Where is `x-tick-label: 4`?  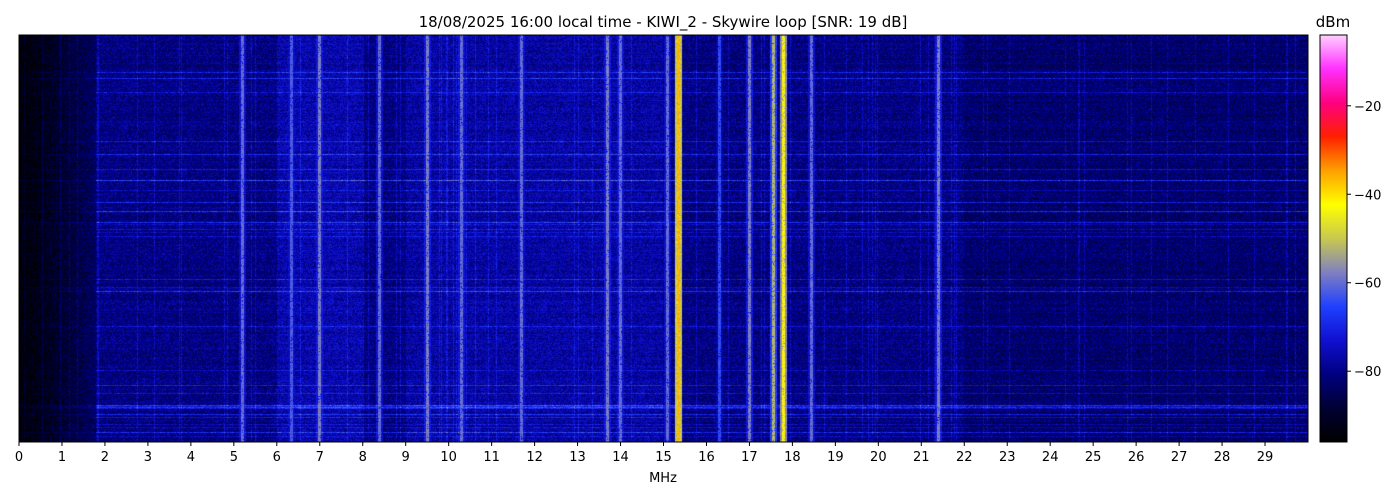 x-tick-label: 4 is located at coordinates (191, 457).